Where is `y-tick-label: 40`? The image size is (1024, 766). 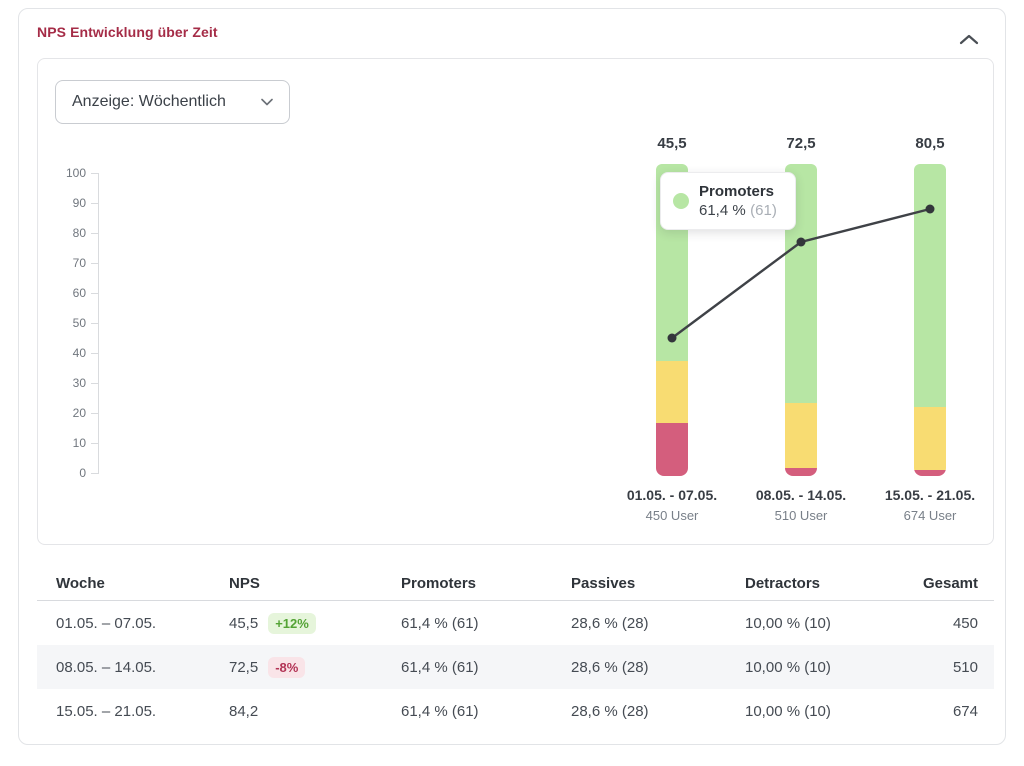 y-tick-label: 40 is located at coordinates (79, 353).